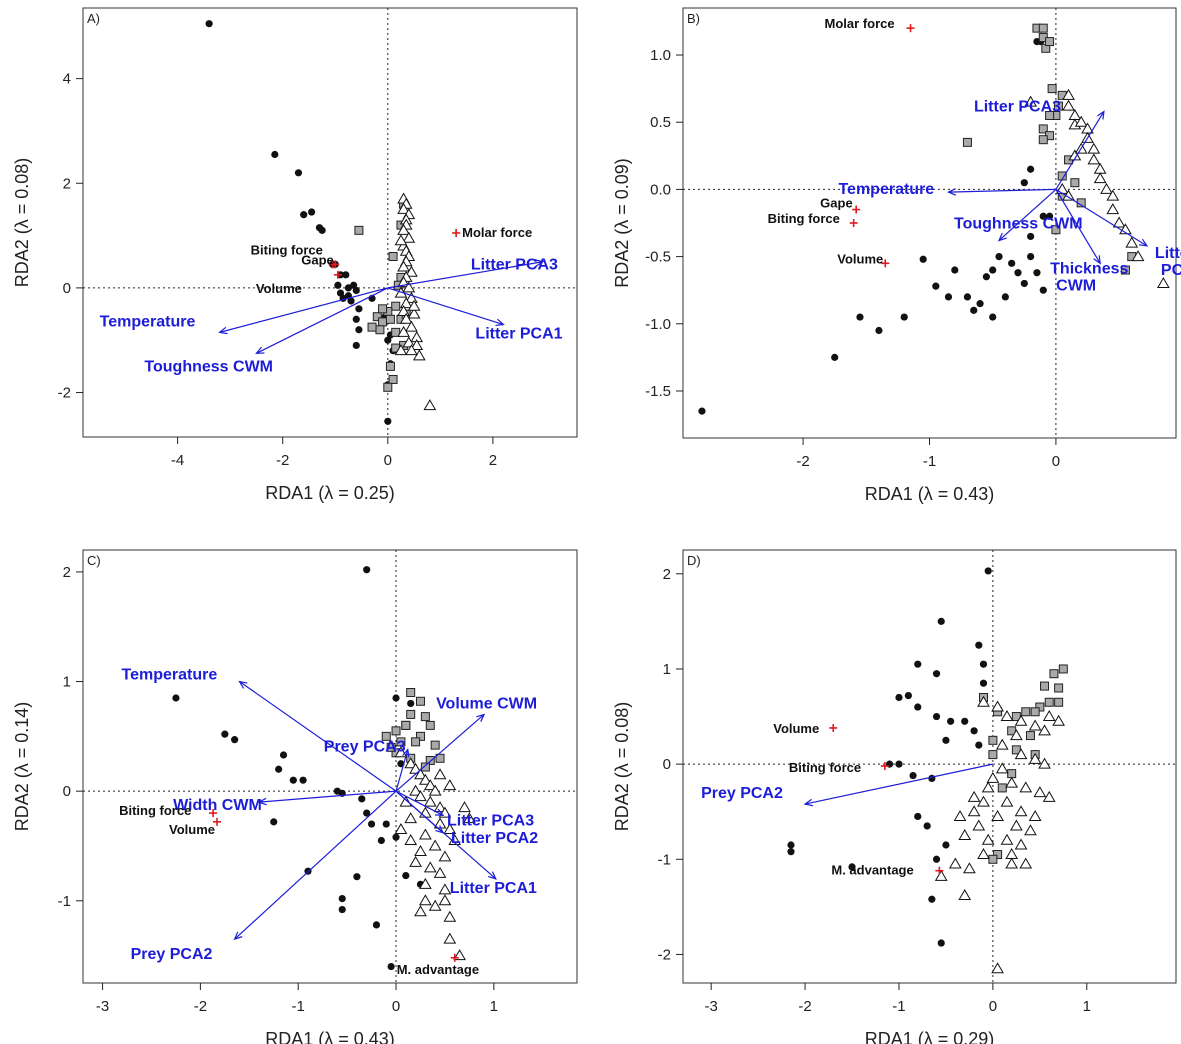 The height and width of the screenshot is (1044, 1181). I want to click on arrow-label: Litter PCA3, so click(1017, 106).